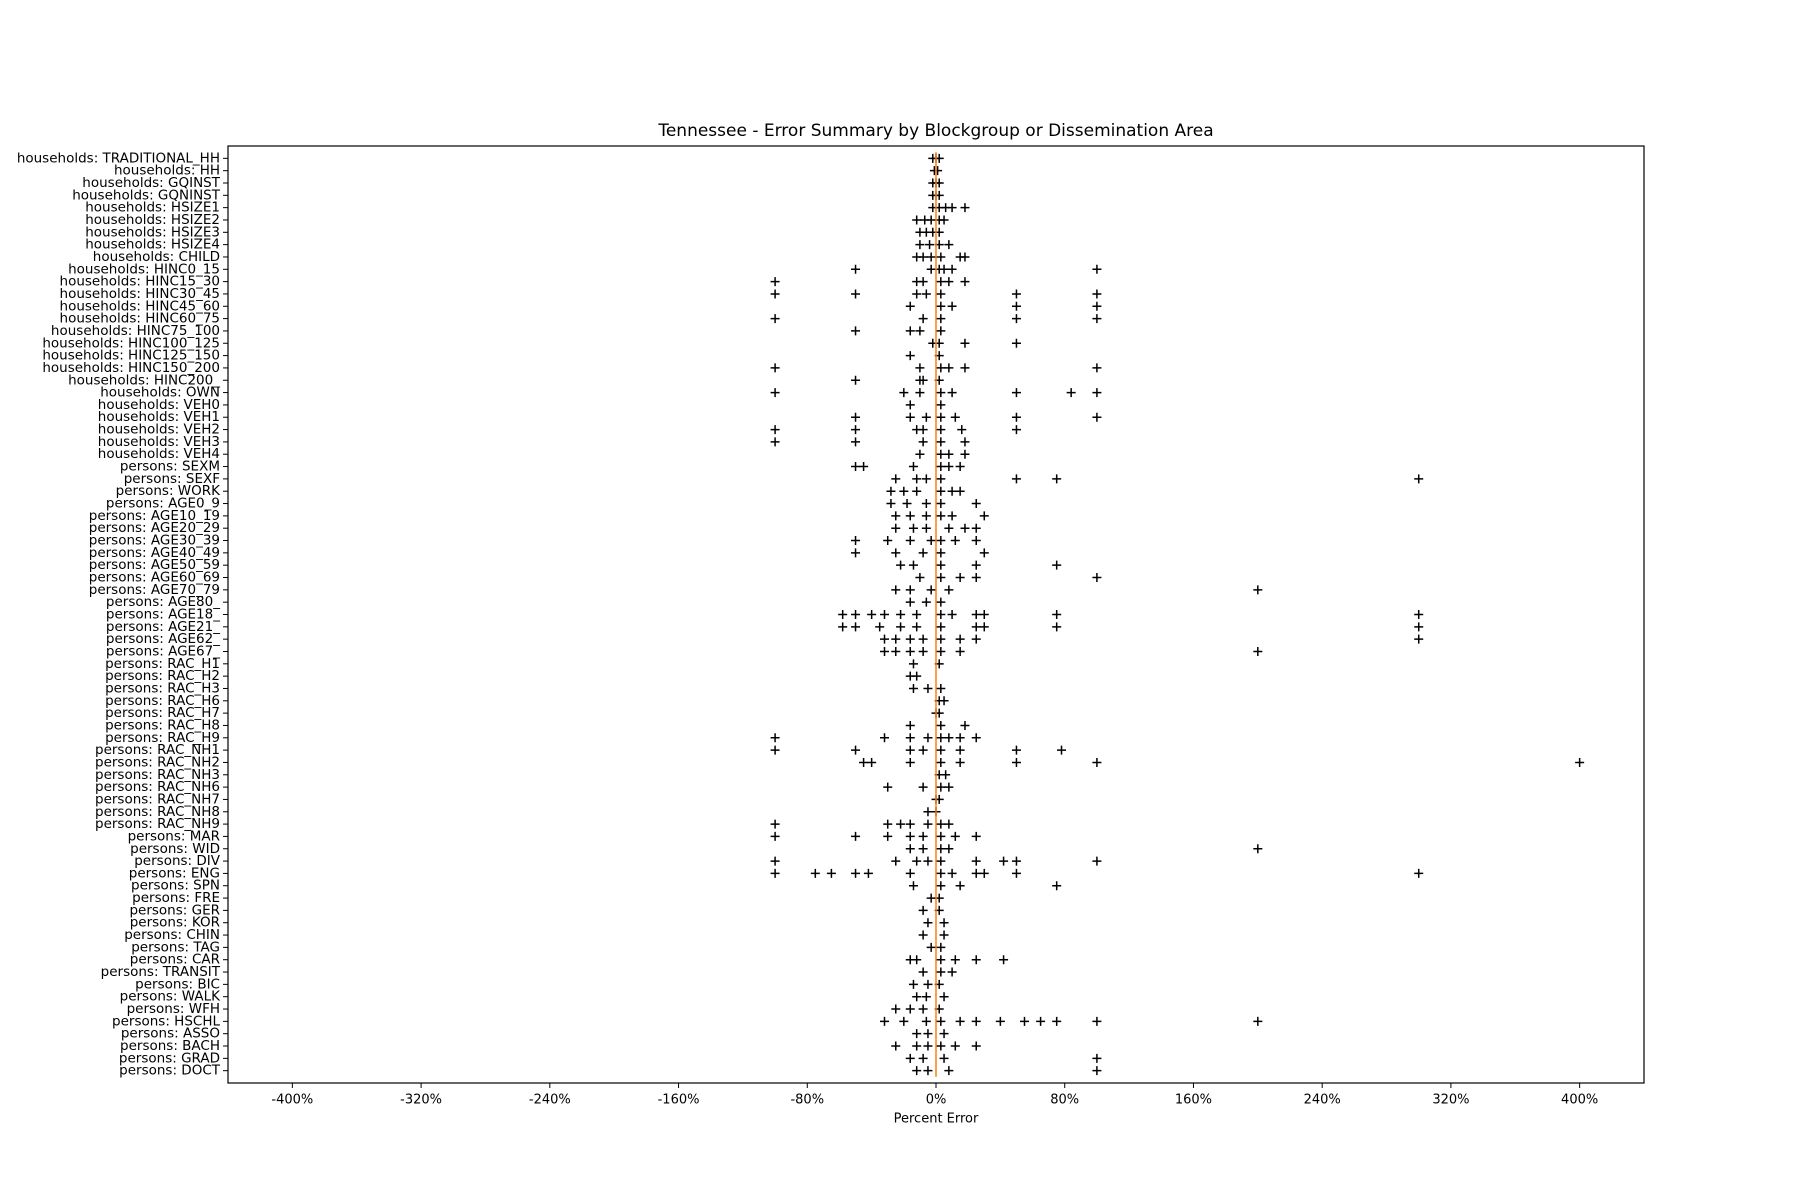 This screenshot has width=1800, height=1200. What do you see at coordinates (154, 541) in the screenshot?
I see `y-tick-label: persons: AGE30_39` at bounding box center [154, 541].